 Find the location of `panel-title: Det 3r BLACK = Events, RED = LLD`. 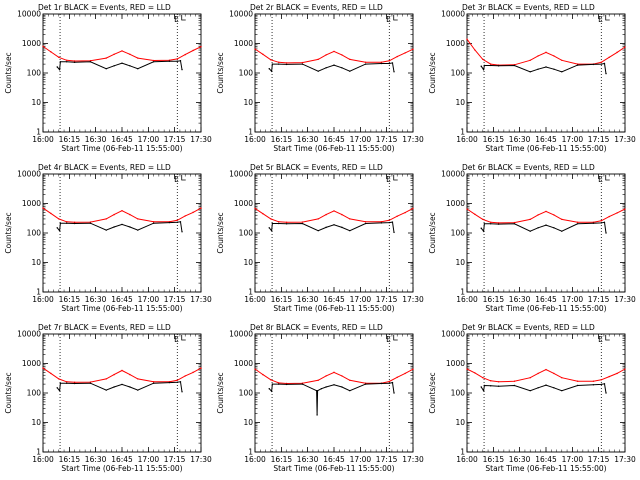

panel-title: Det 3r BLACK = Events, RED = LLD is located at coordinates (528, 7).